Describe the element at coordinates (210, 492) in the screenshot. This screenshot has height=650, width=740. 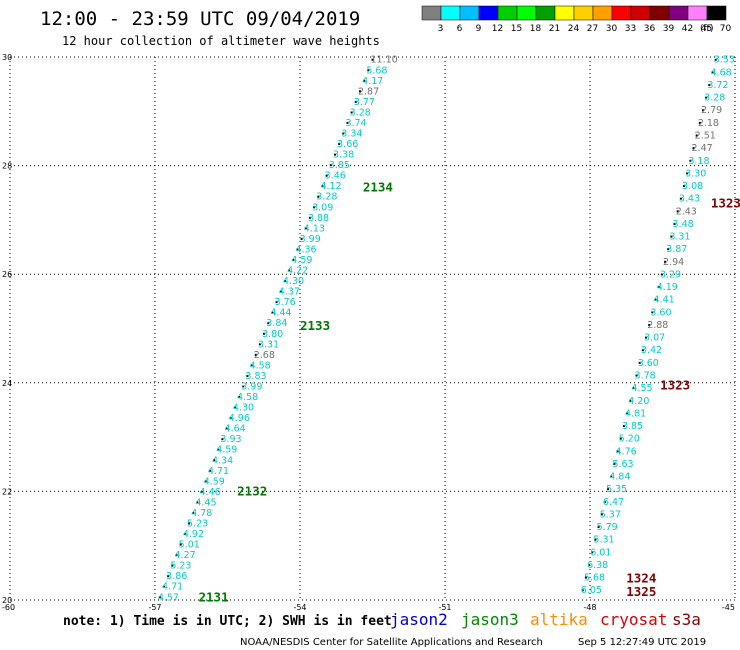
I see `wave-height-label: 4.46` at that location.